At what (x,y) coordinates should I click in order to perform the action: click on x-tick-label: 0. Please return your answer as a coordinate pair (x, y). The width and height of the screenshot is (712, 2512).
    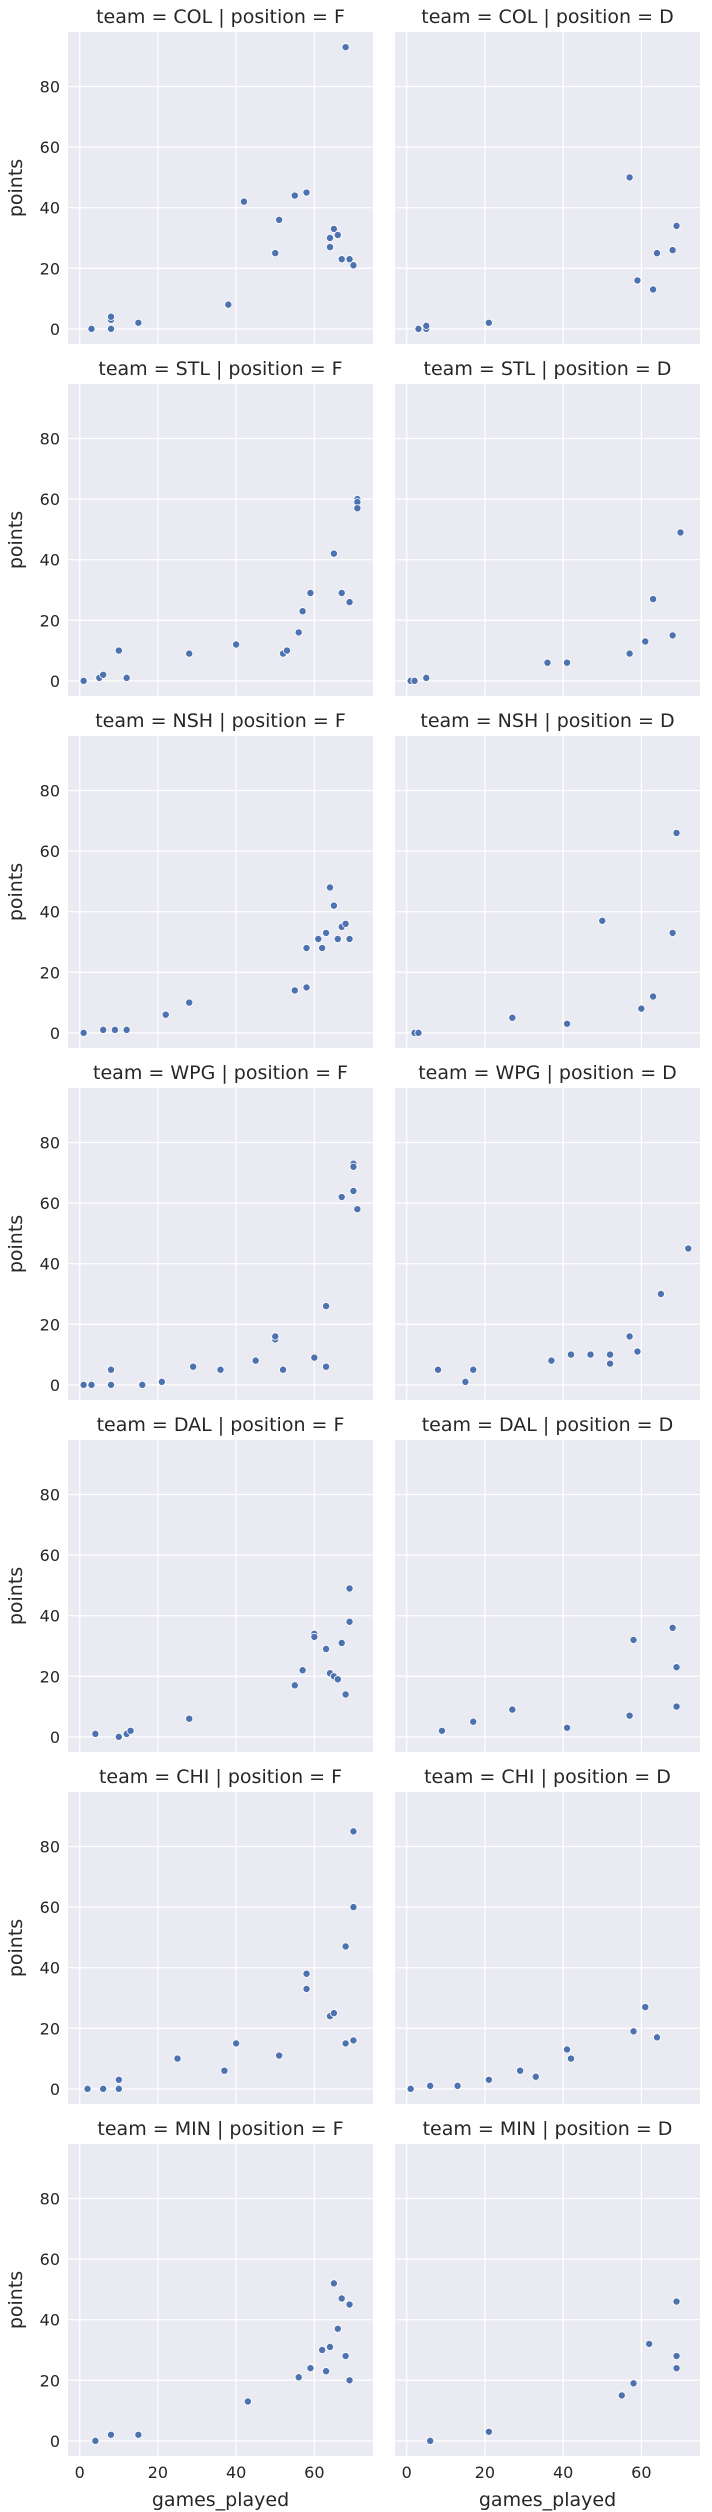
    Looking at the image, I should click on (80, 2472).